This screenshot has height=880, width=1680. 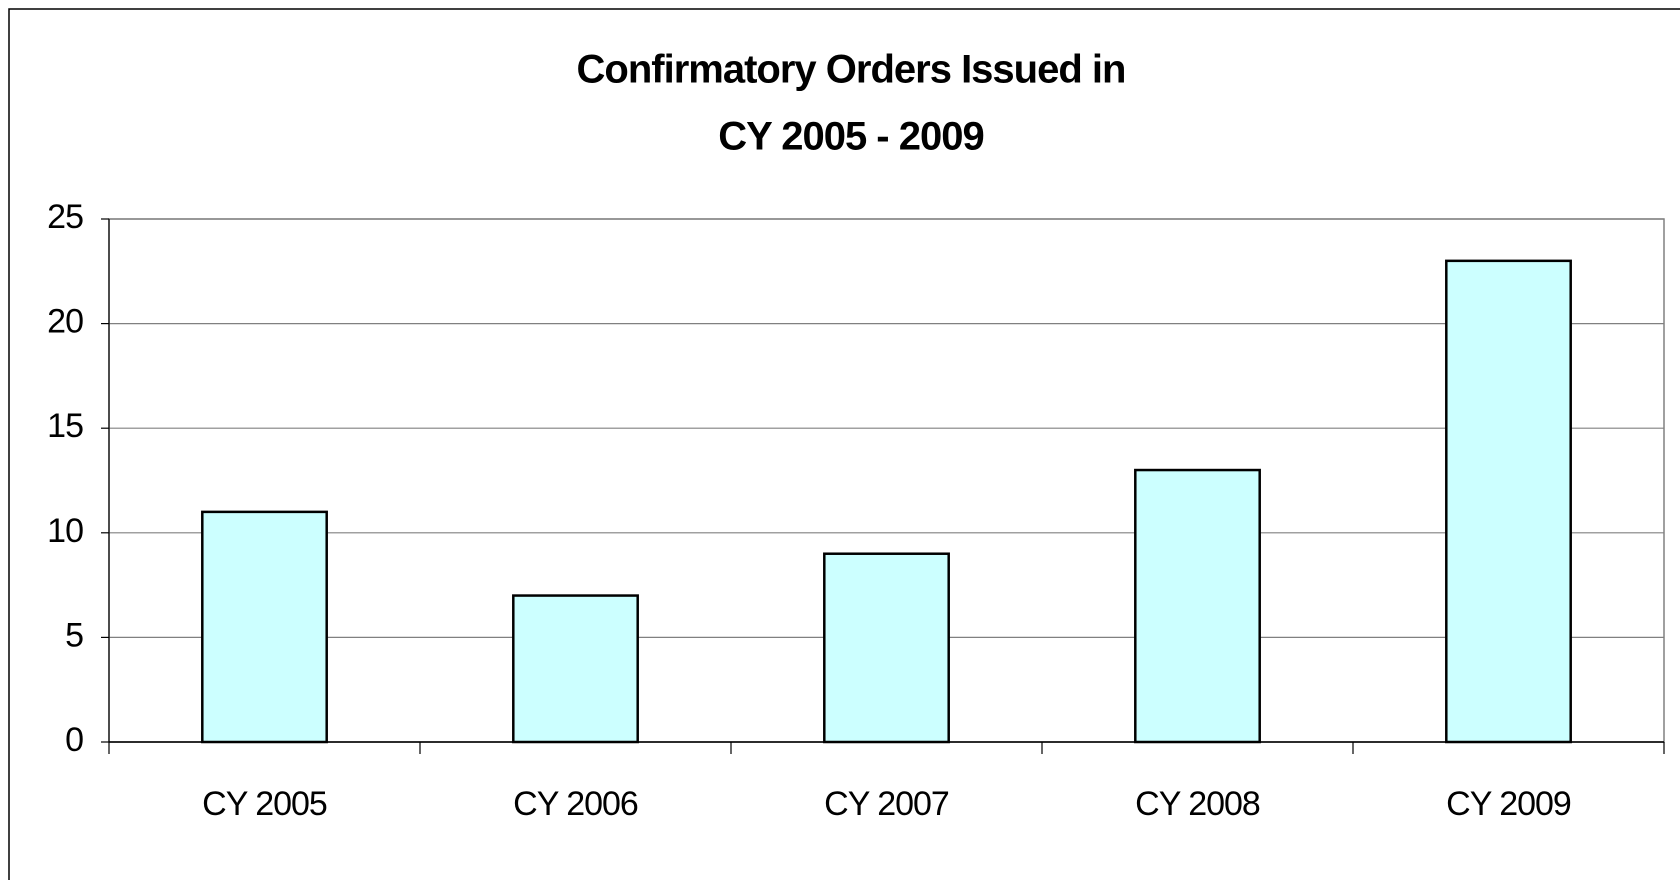 What do you see at coordinates (1508, 804) in the screenshot?
I see `x-tick-label: CY 2009` at bounding box center [1508, 804].